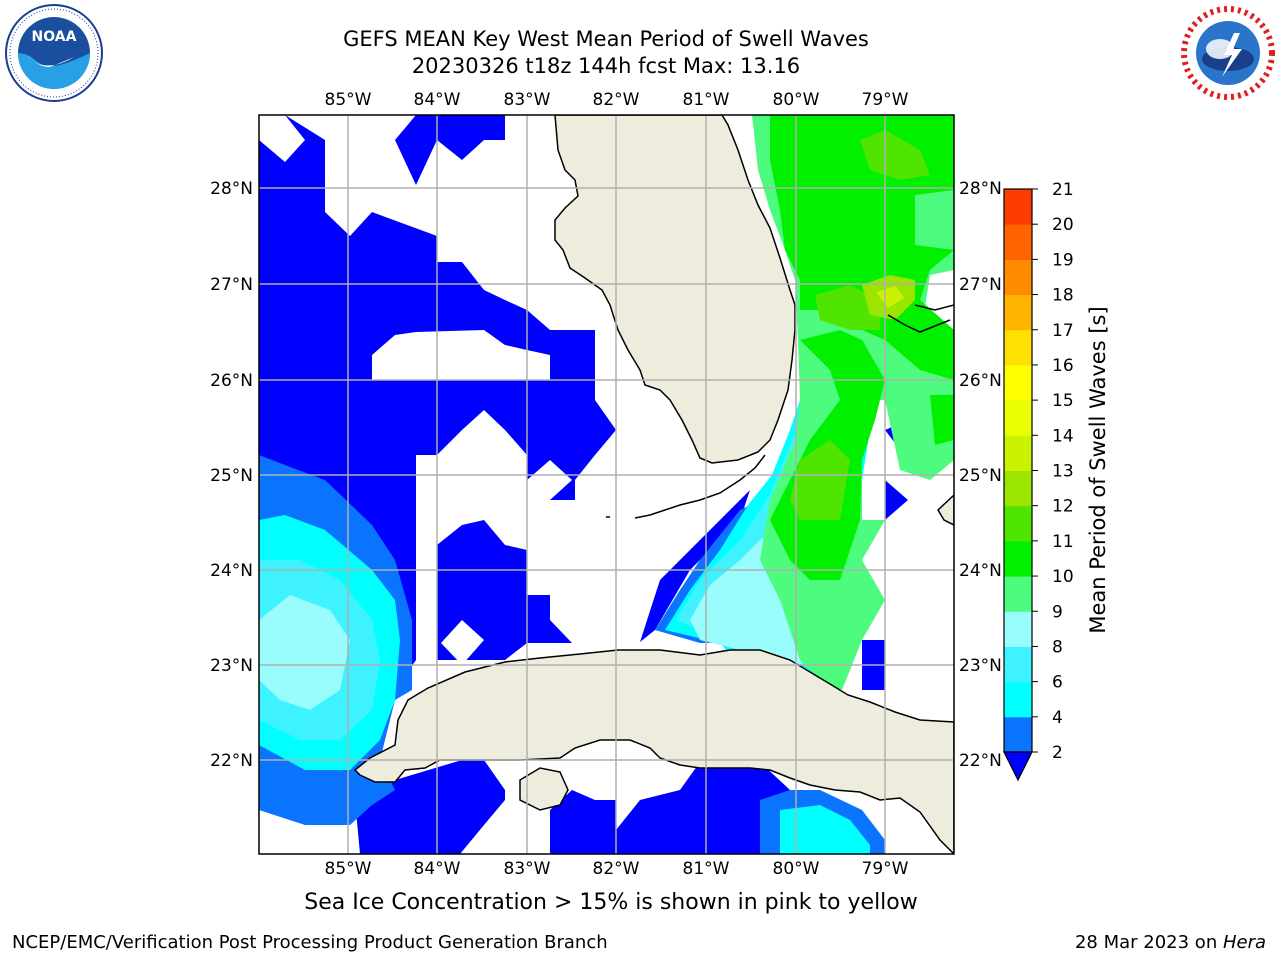  I want to click on lon-labels-bottom: 85°W 84°W 83°W 82°W 81°W 80°W 79°W, so click(617, 869).